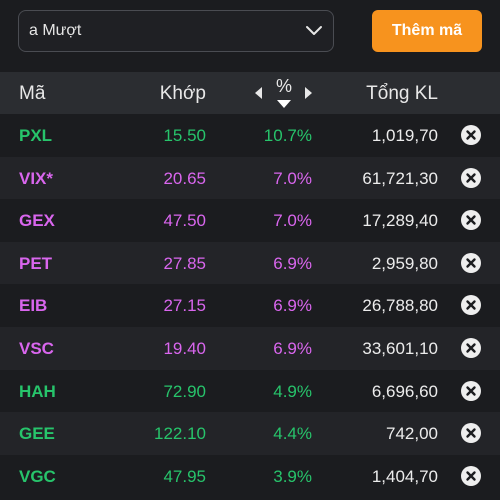 This screenshot has height=500, width=500. I want to click on row-price: 20.65, so click(184, 178).